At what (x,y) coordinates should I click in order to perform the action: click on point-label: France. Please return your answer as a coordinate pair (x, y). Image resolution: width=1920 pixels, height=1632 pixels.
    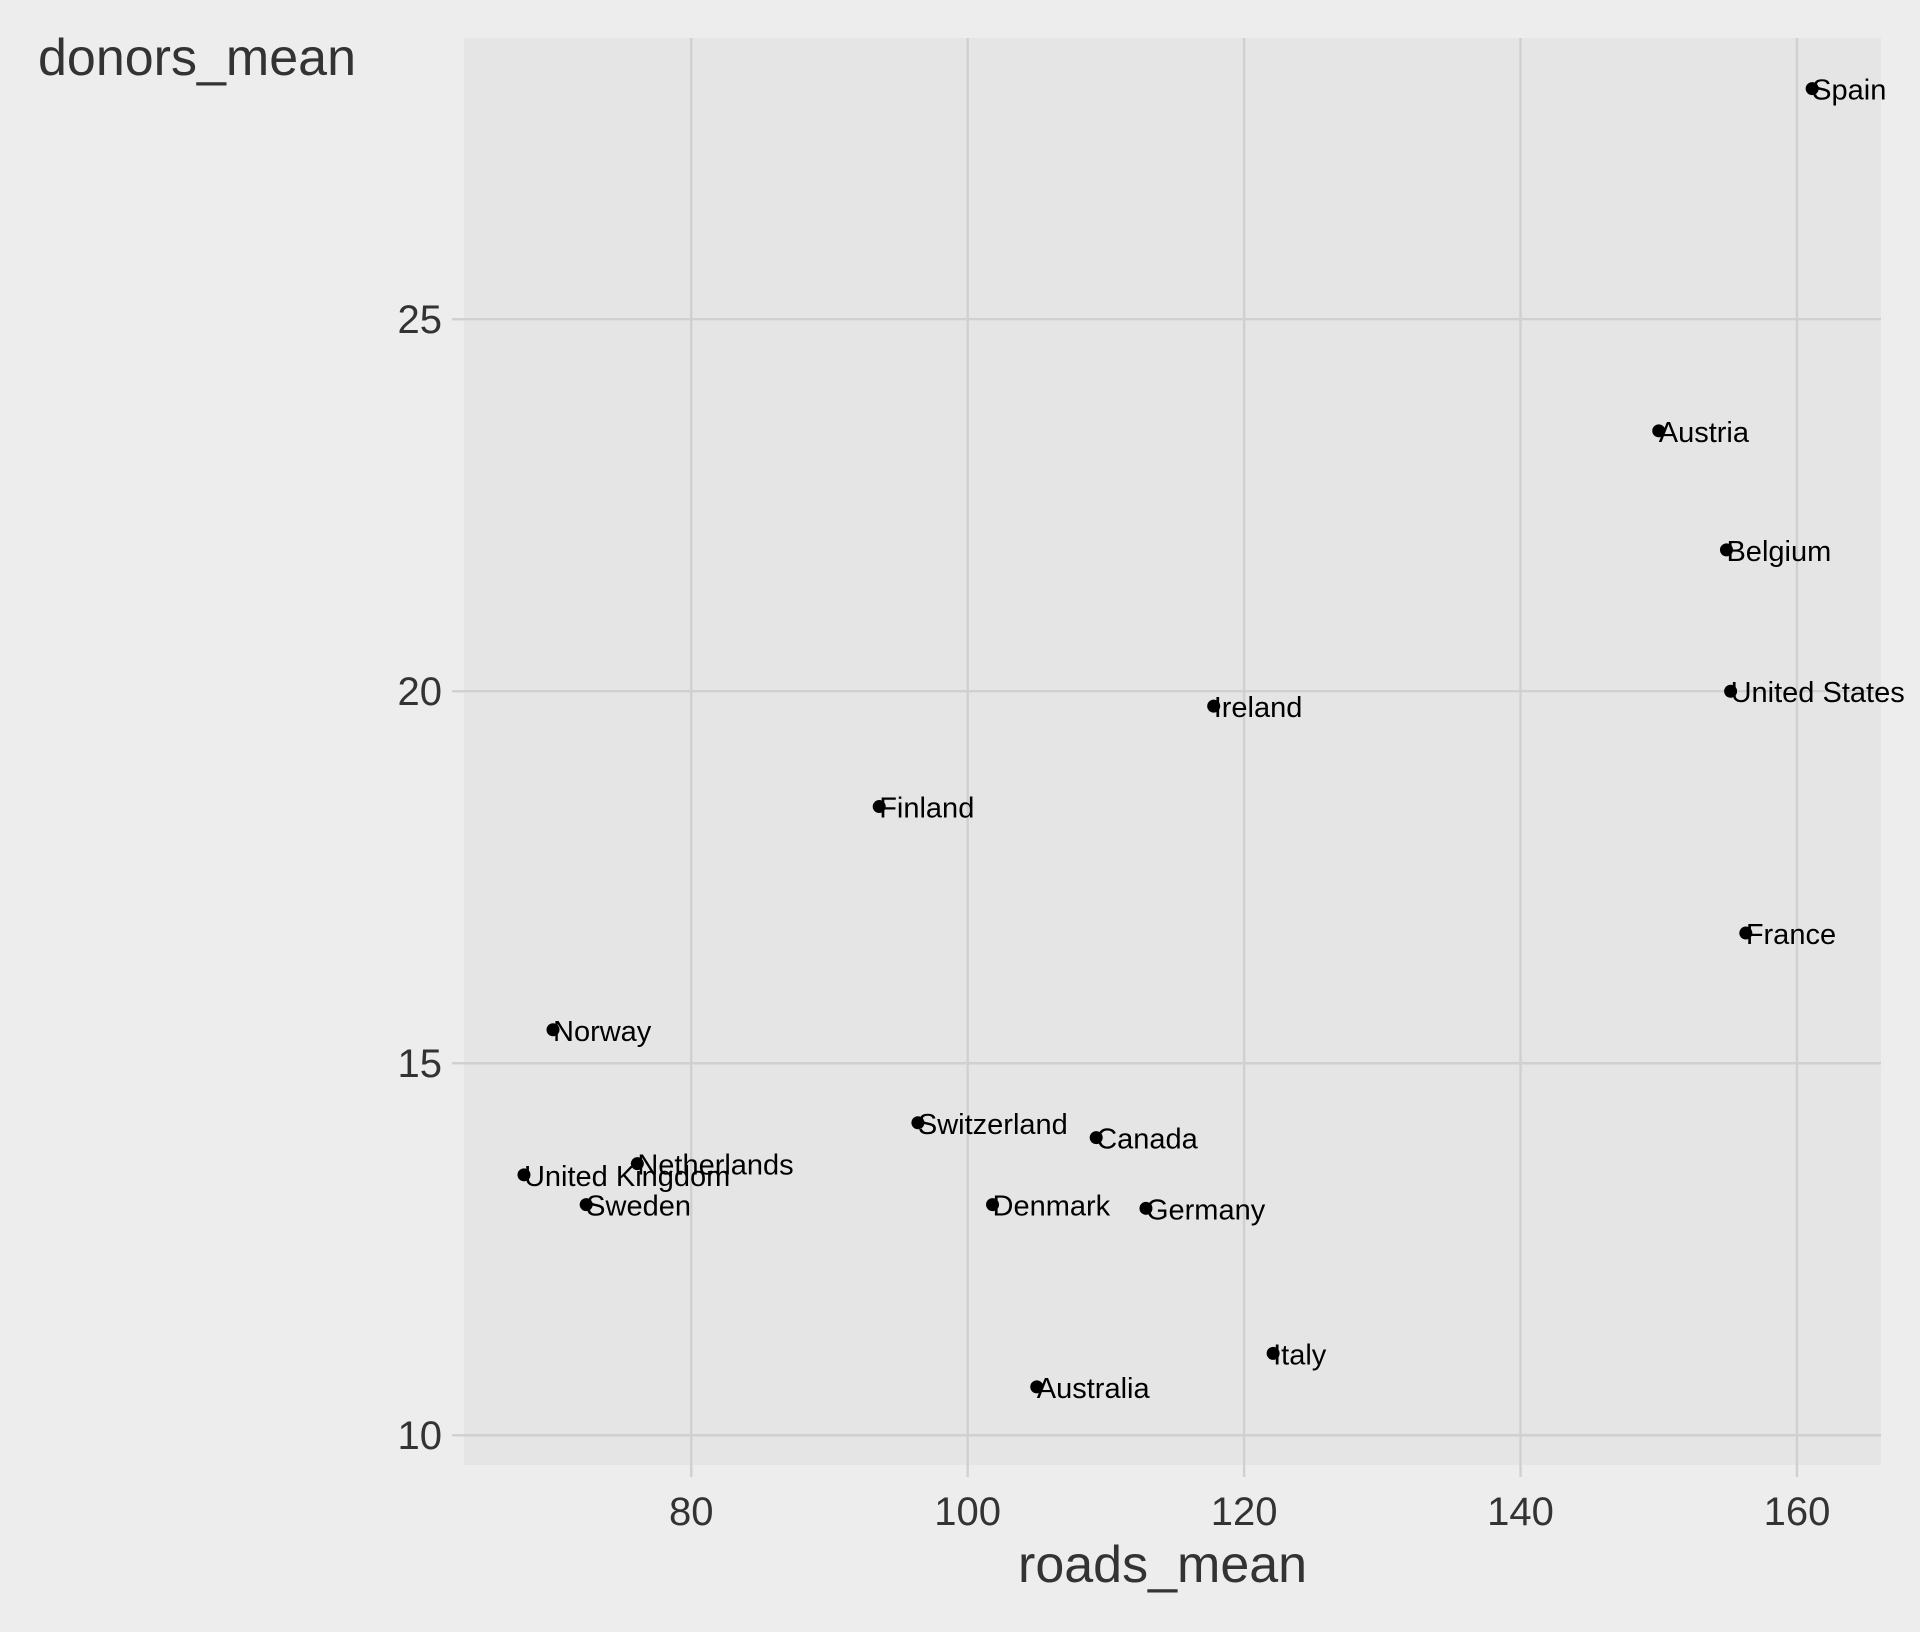
    Looking at the image, I should click on (1791, 935).